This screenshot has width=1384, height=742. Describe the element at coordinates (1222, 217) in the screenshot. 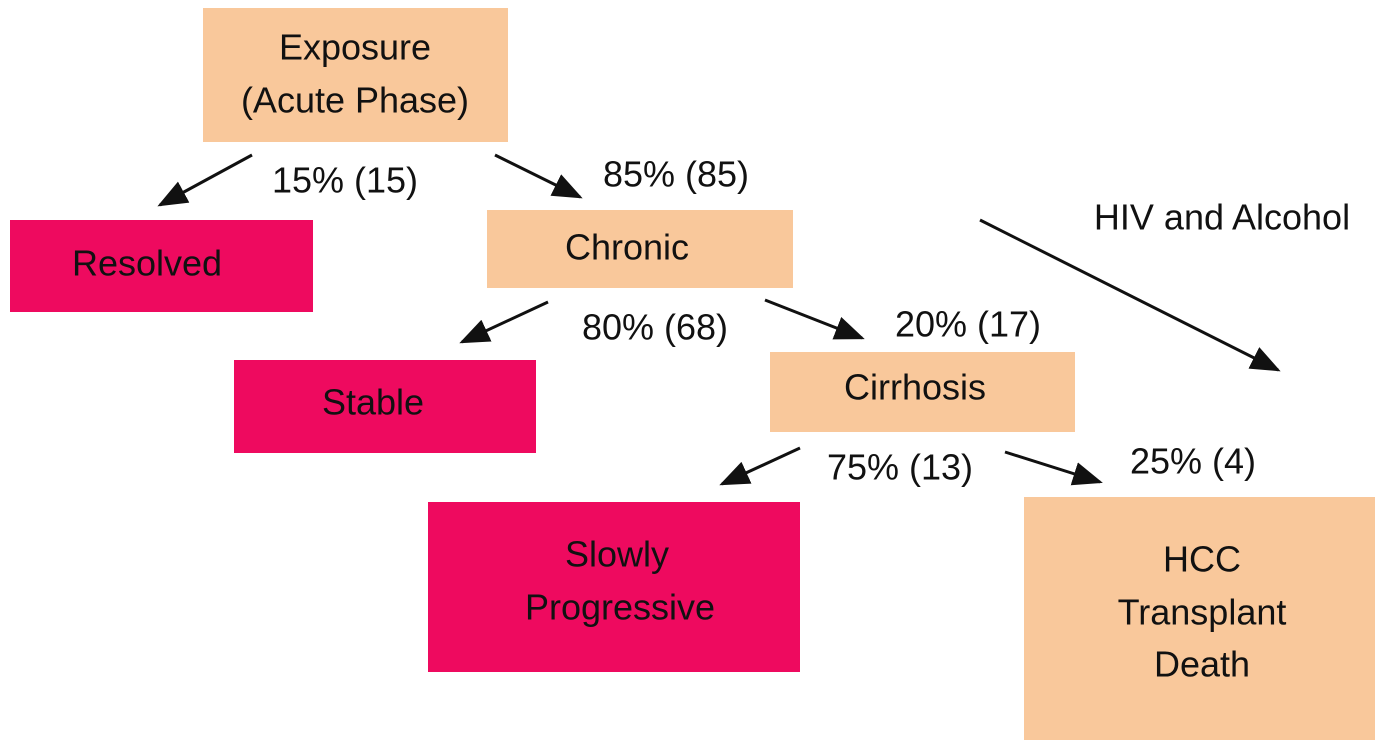

I see `edge-label: HIV and Alcohol` at that location.